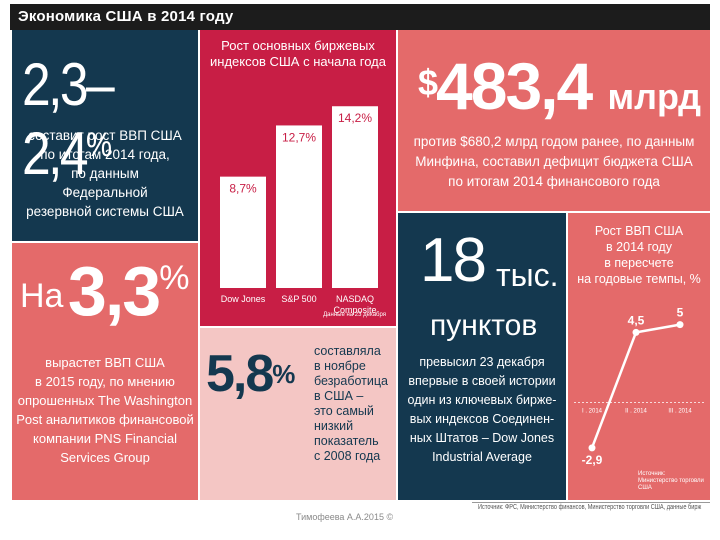  What do you see at coordinates (592, 460) in the screenshot?
I see `gdp-value-label: -2,9` at bounding box center [592, 460].